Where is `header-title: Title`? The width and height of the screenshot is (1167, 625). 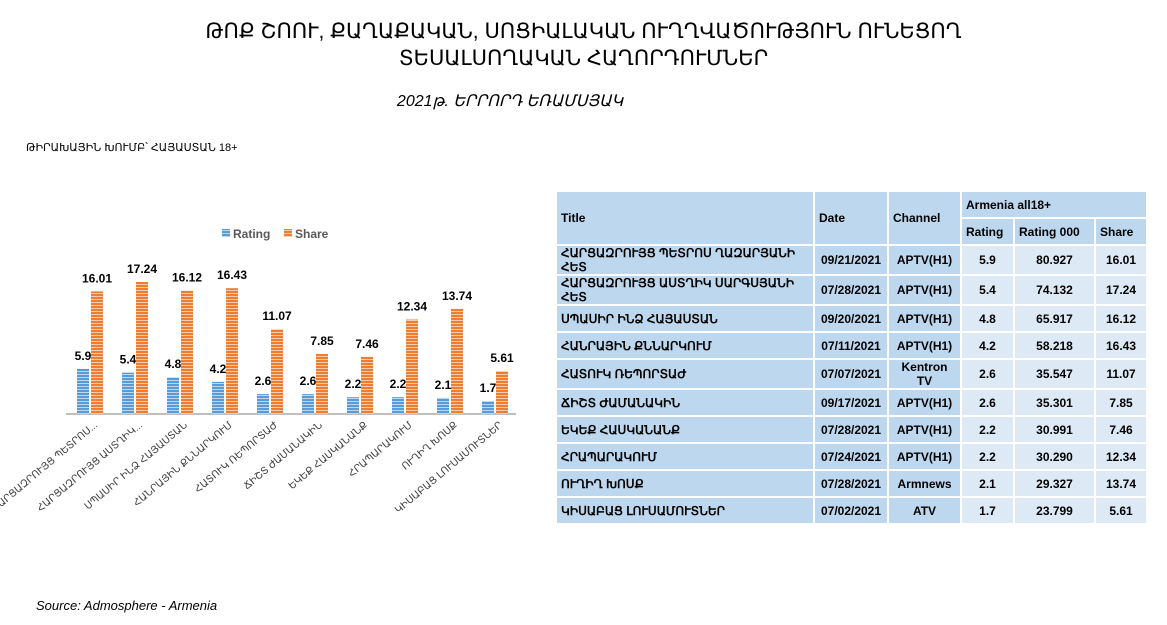 header-title: Title is located at coordinates (685, 218).